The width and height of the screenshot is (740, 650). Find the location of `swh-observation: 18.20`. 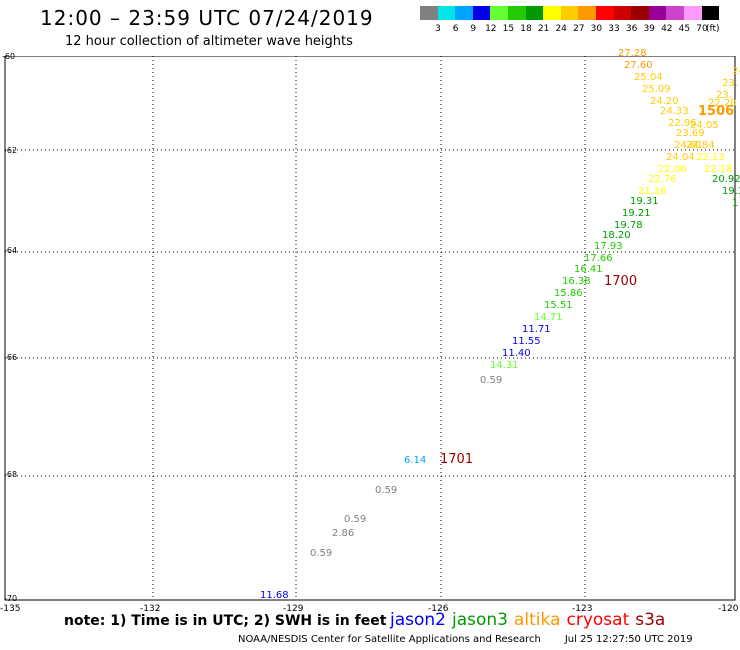

swh-observation: 18.20 is located at coordinates (616, 235).